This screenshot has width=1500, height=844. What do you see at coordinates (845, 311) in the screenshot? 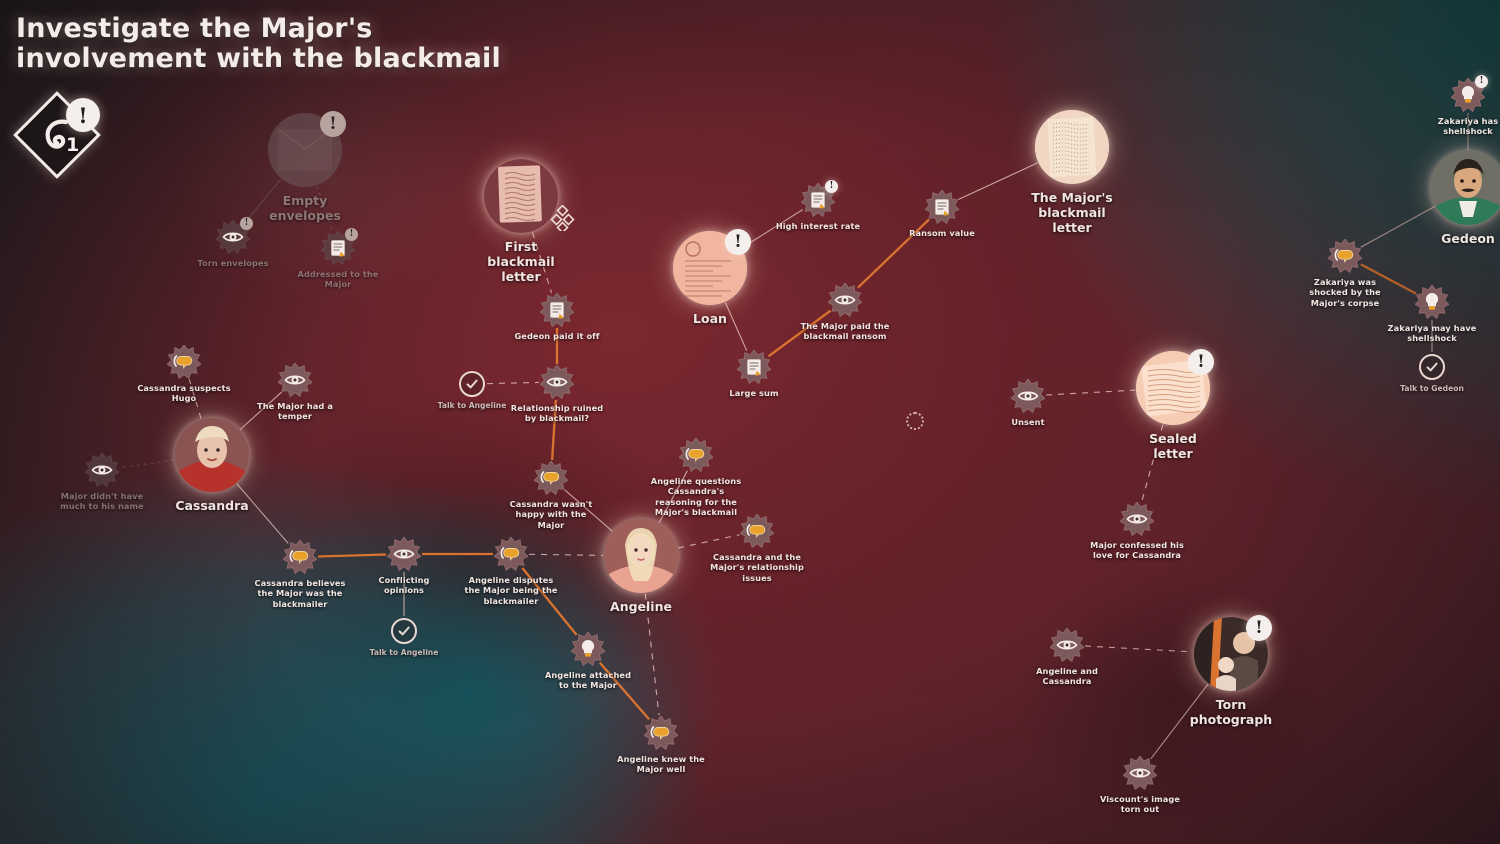
I see `node-major-paid-ransom: The Major paid the blackmail ransom` at bounding box center [845, 311].